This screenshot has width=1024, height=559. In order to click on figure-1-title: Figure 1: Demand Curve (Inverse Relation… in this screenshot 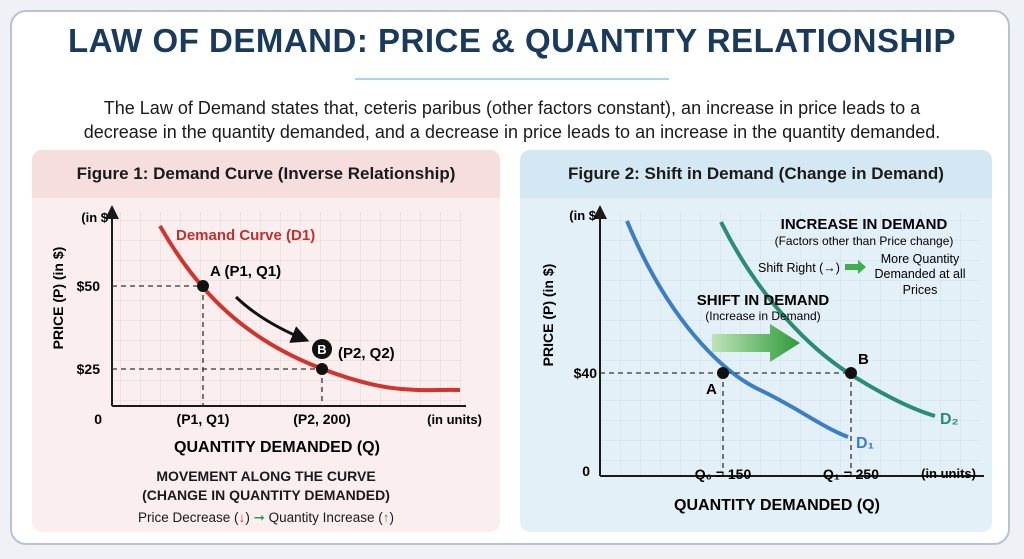, I will do `click(266, 173)`.